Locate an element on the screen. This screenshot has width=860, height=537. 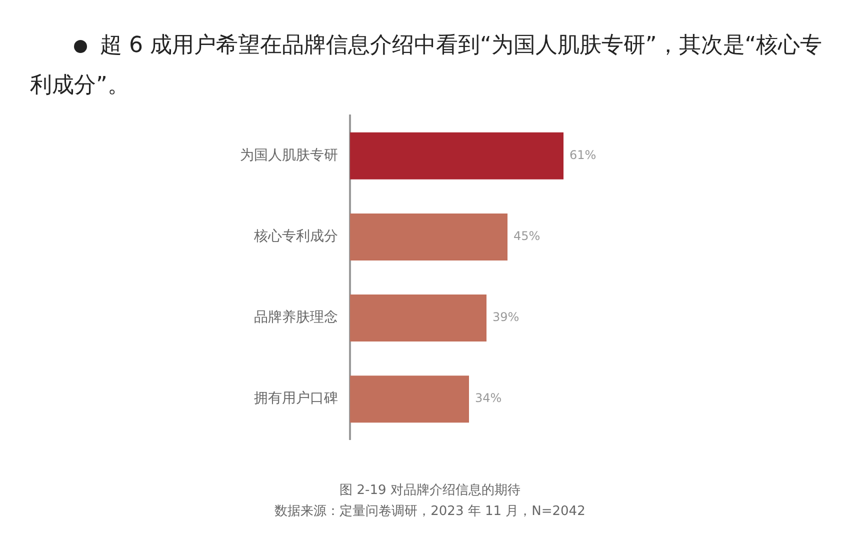
y-tick-label: 核心专利成分 is located at coordinates (295, 236).